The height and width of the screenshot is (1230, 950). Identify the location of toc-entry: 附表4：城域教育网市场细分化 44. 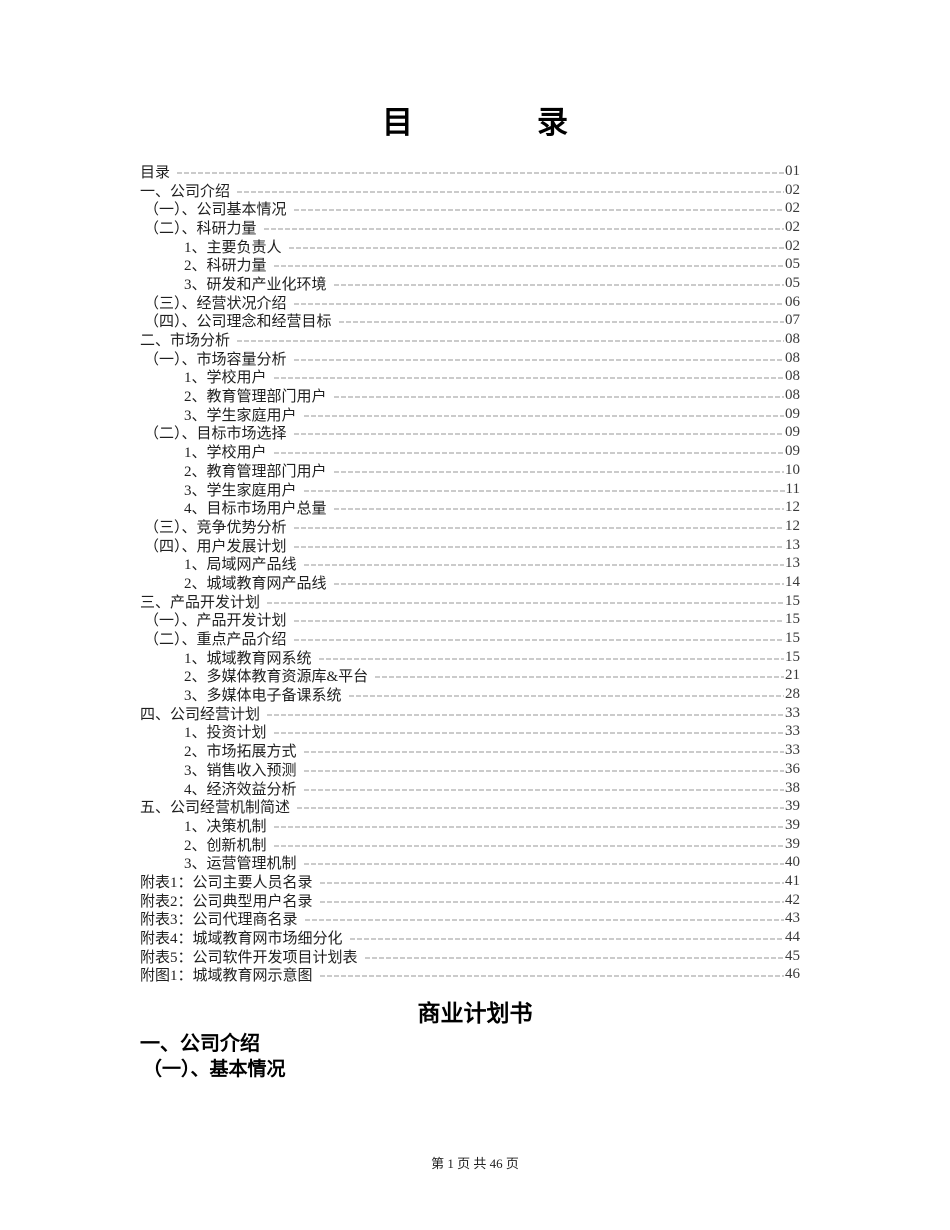
(470, 937).